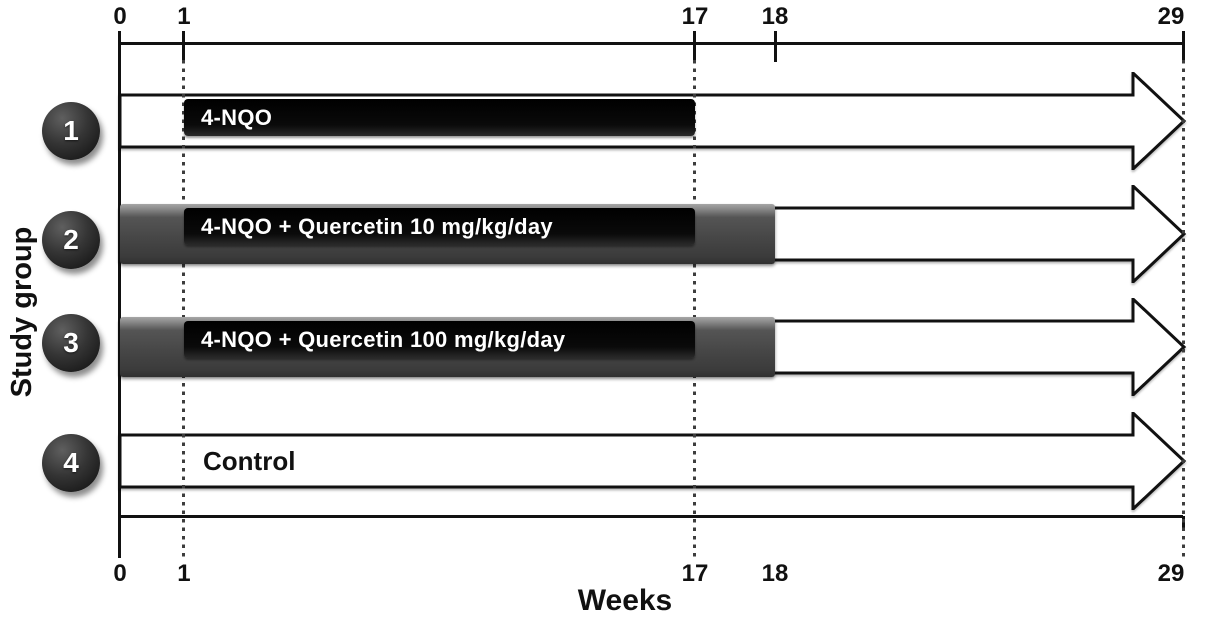  Describe the element at coordinates (376, 226) in the screenshot. I see `treatment-label: 4-NQO + Quercetin 10 mg/kg/day` at that location.